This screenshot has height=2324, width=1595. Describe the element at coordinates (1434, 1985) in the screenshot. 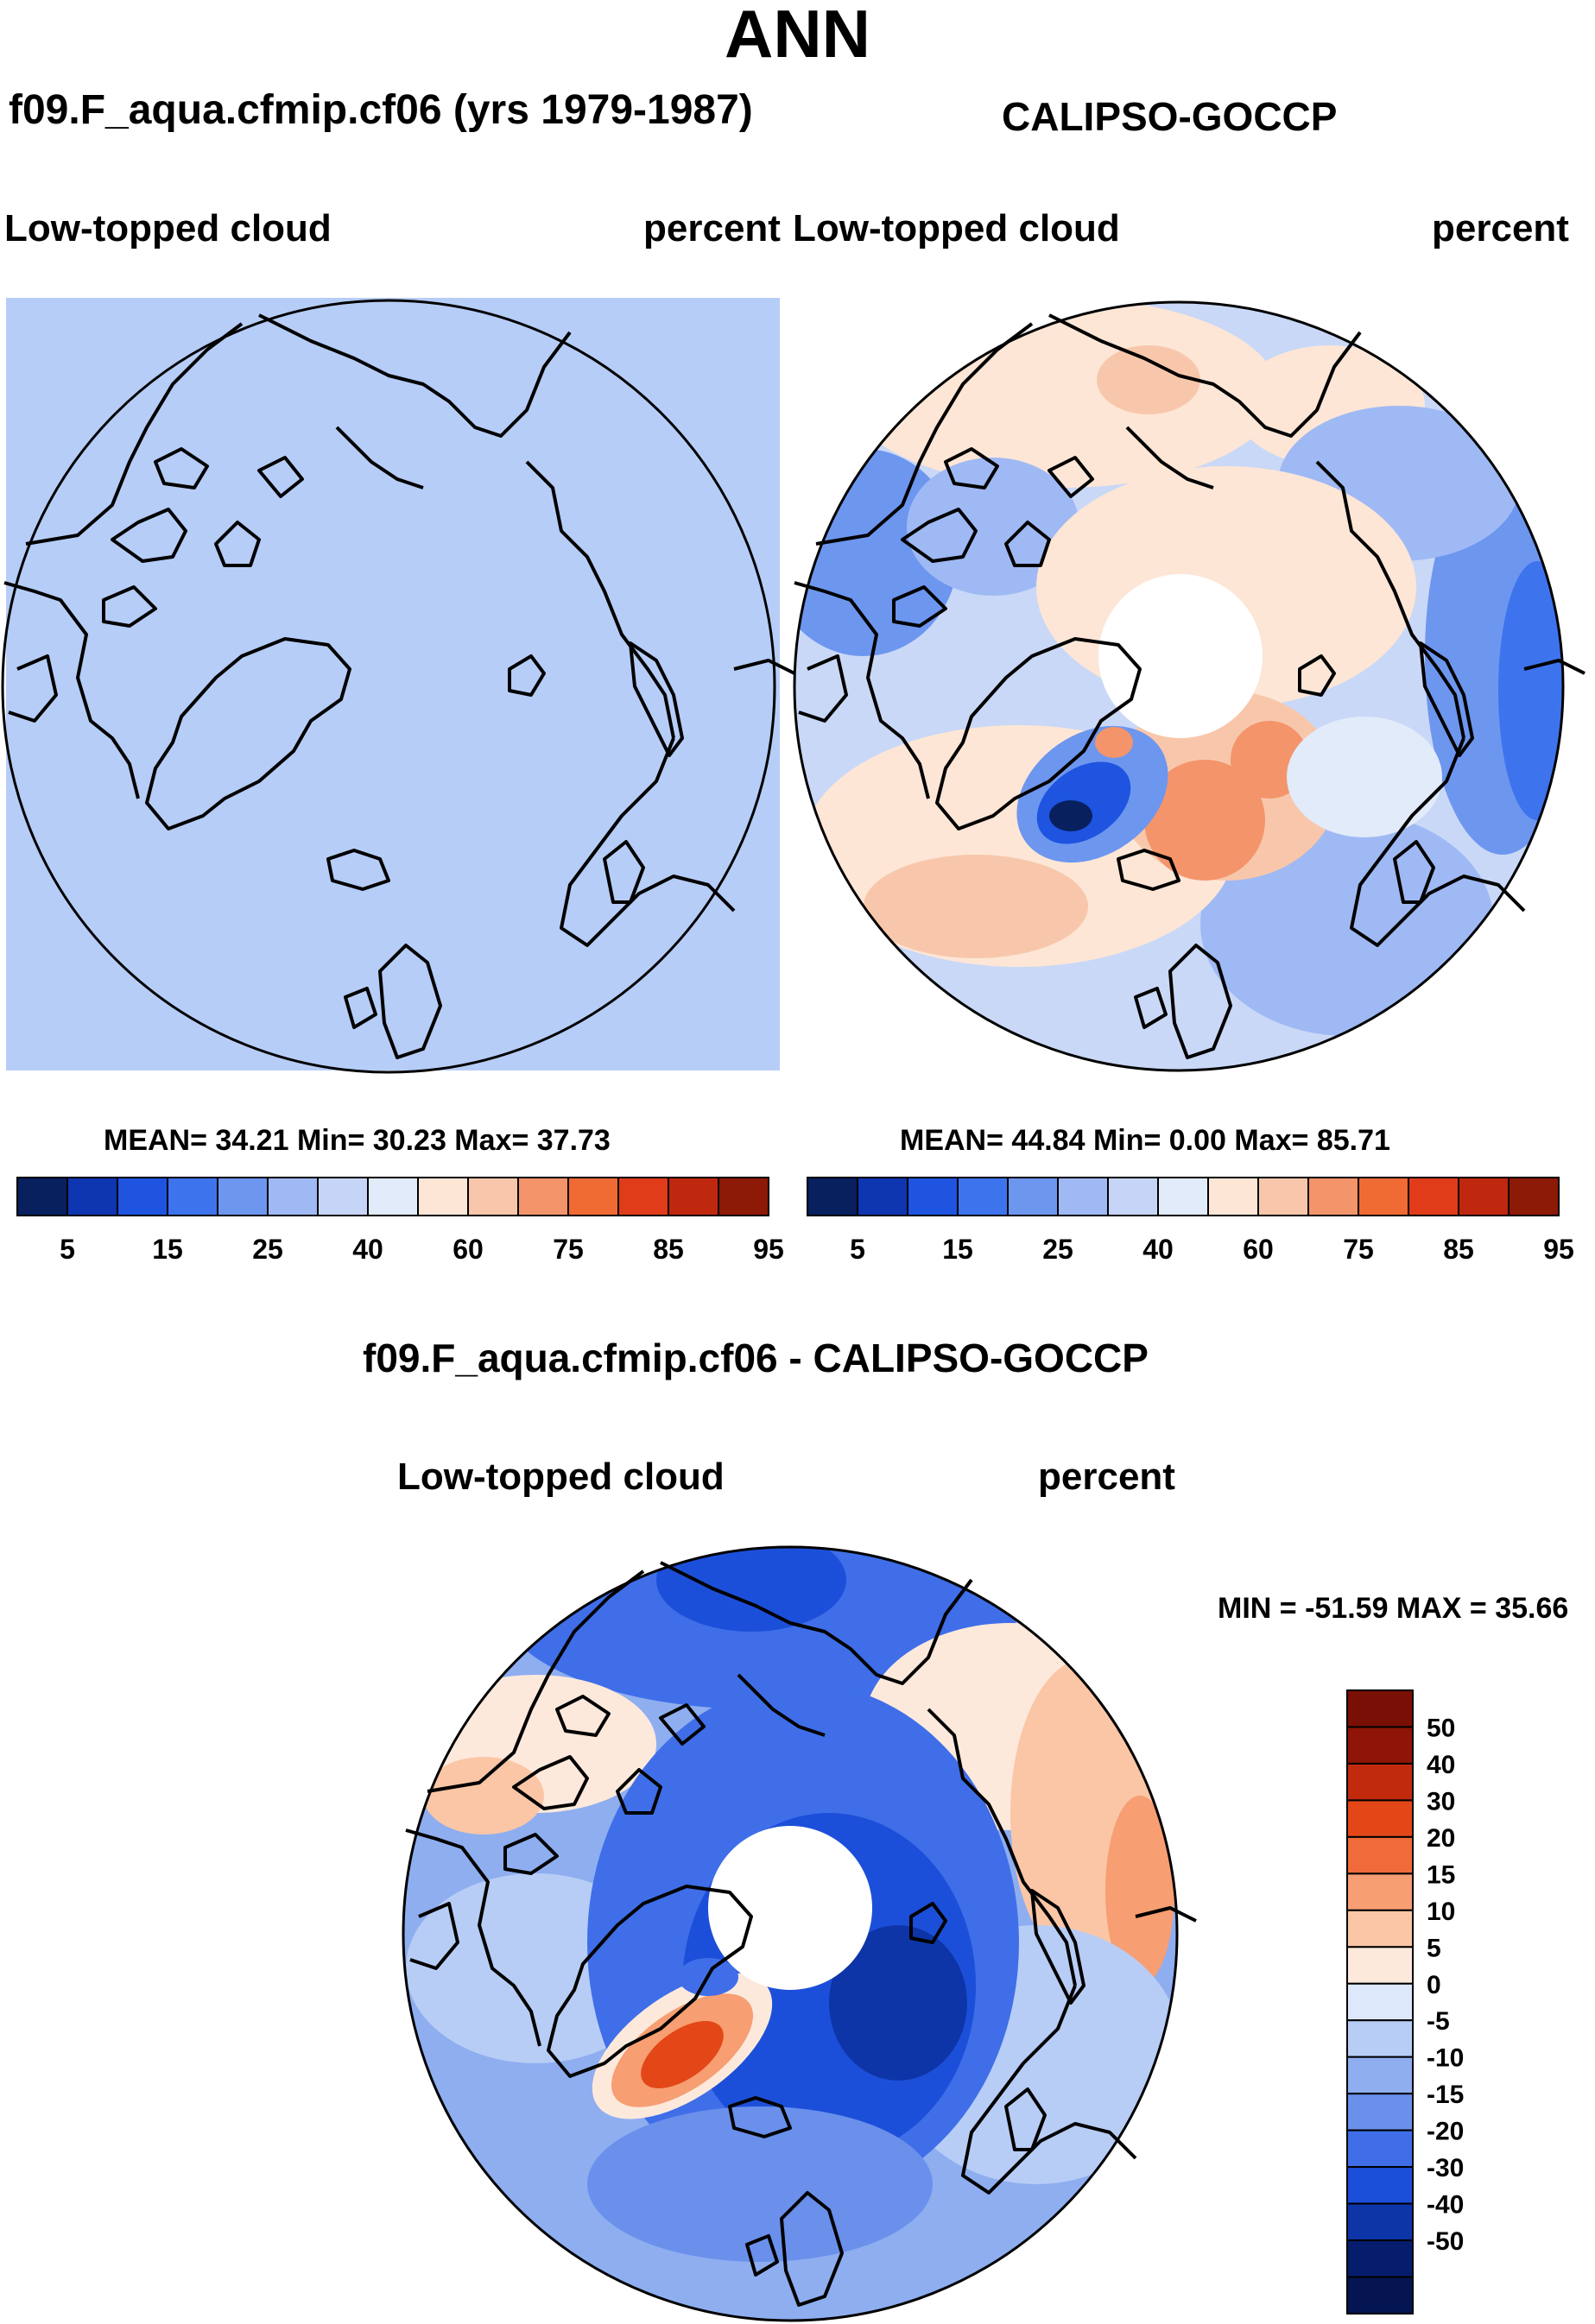

I see `diff-colorbar-tick-label: 0` at that location.